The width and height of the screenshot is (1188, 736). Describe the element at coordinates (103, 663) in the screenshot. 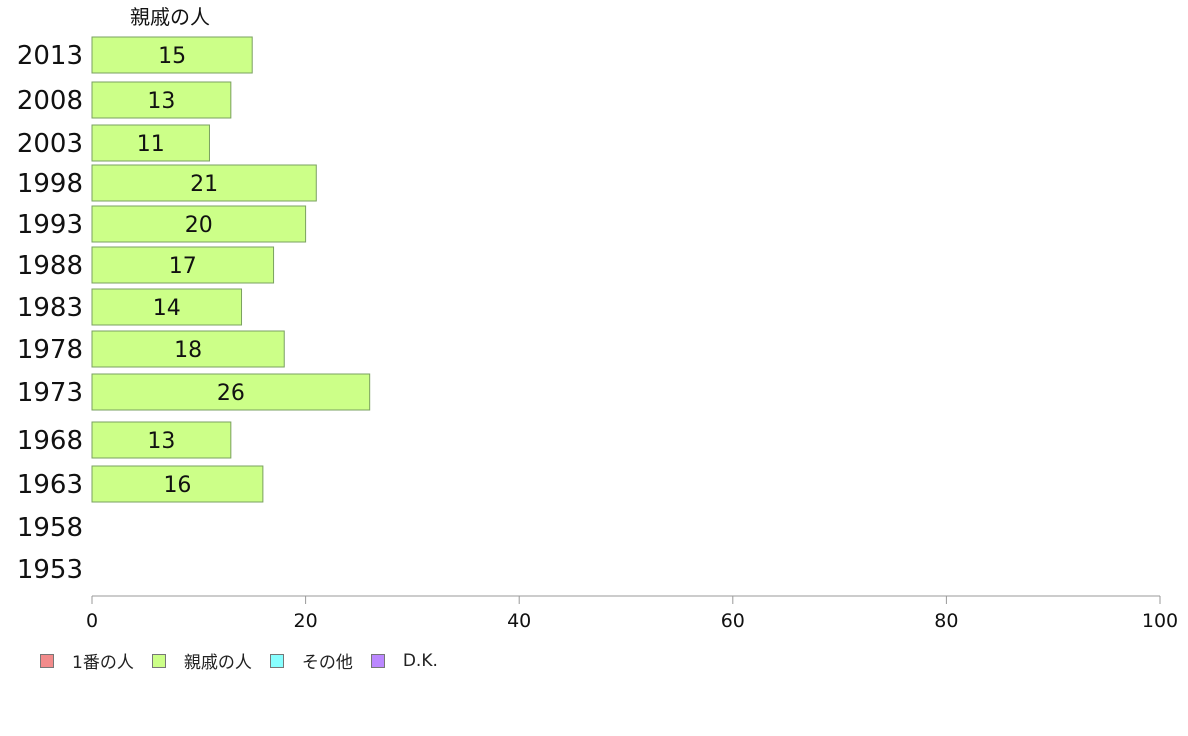

I see `legend-label-0: 1番の人` at that location.